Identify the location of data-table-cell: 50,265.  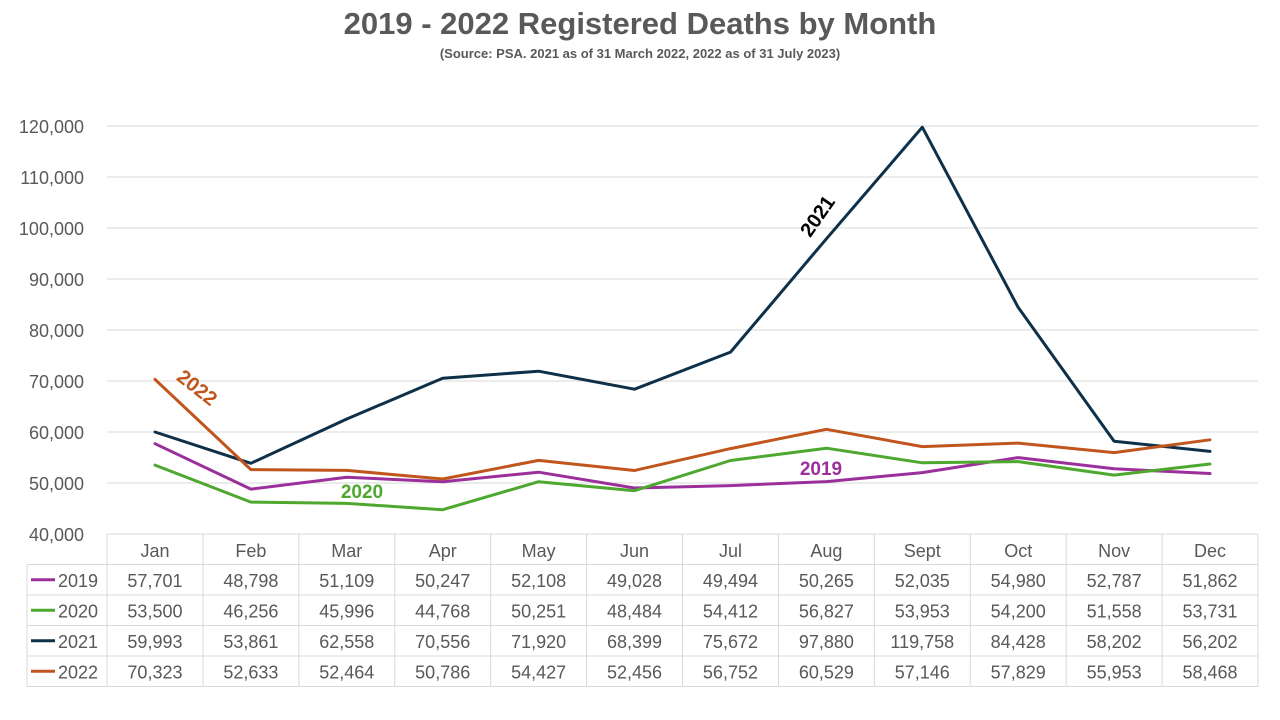
(826, 581).